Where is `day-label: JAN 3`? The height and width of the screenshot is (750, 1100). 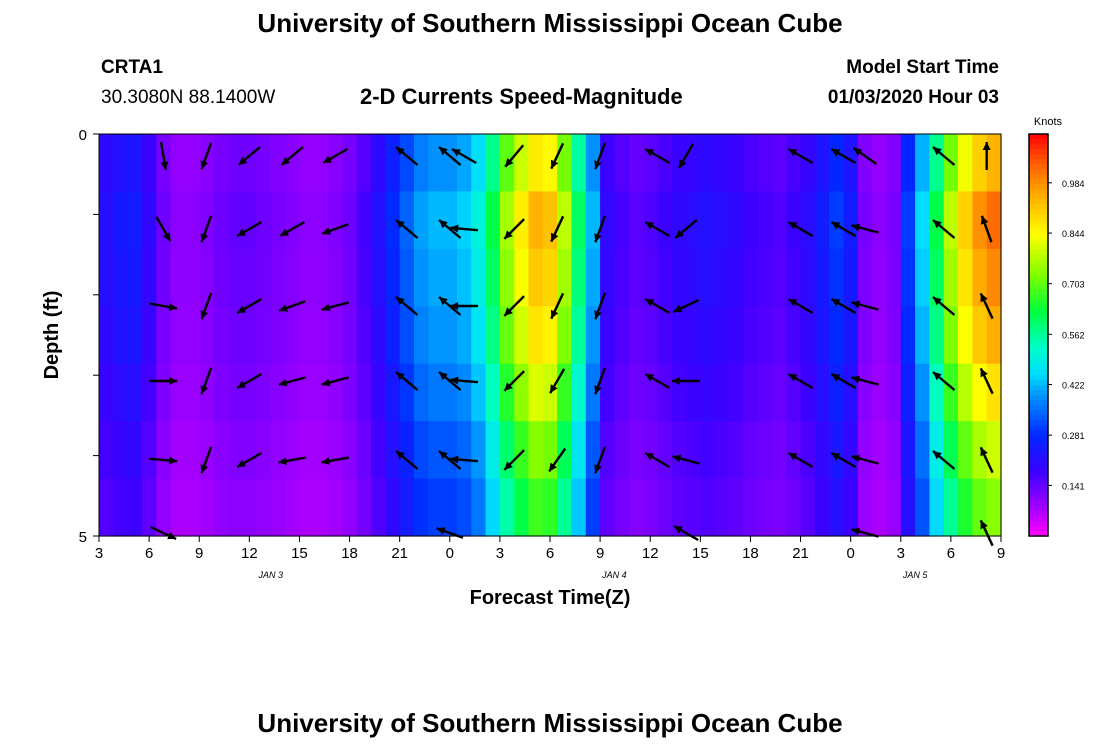 day-label: JAN 3 is located at coordinates (271, 575).